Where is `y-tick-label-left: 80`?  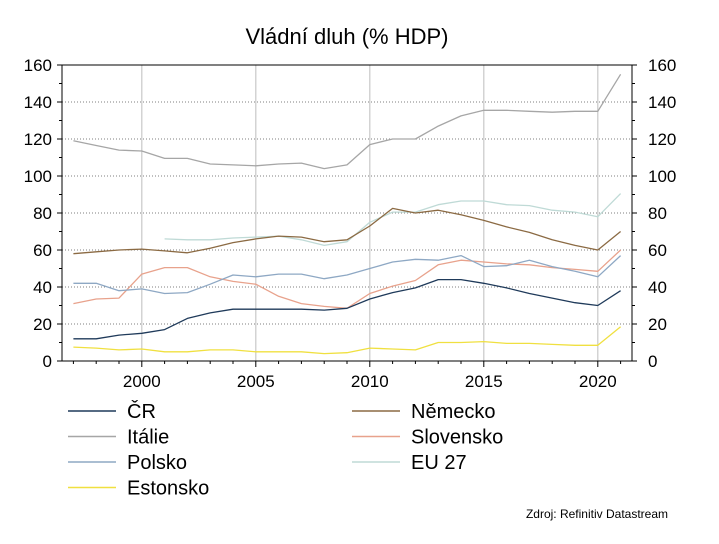 y-tick-label-left: 80 is located at coordinates (42, 213).